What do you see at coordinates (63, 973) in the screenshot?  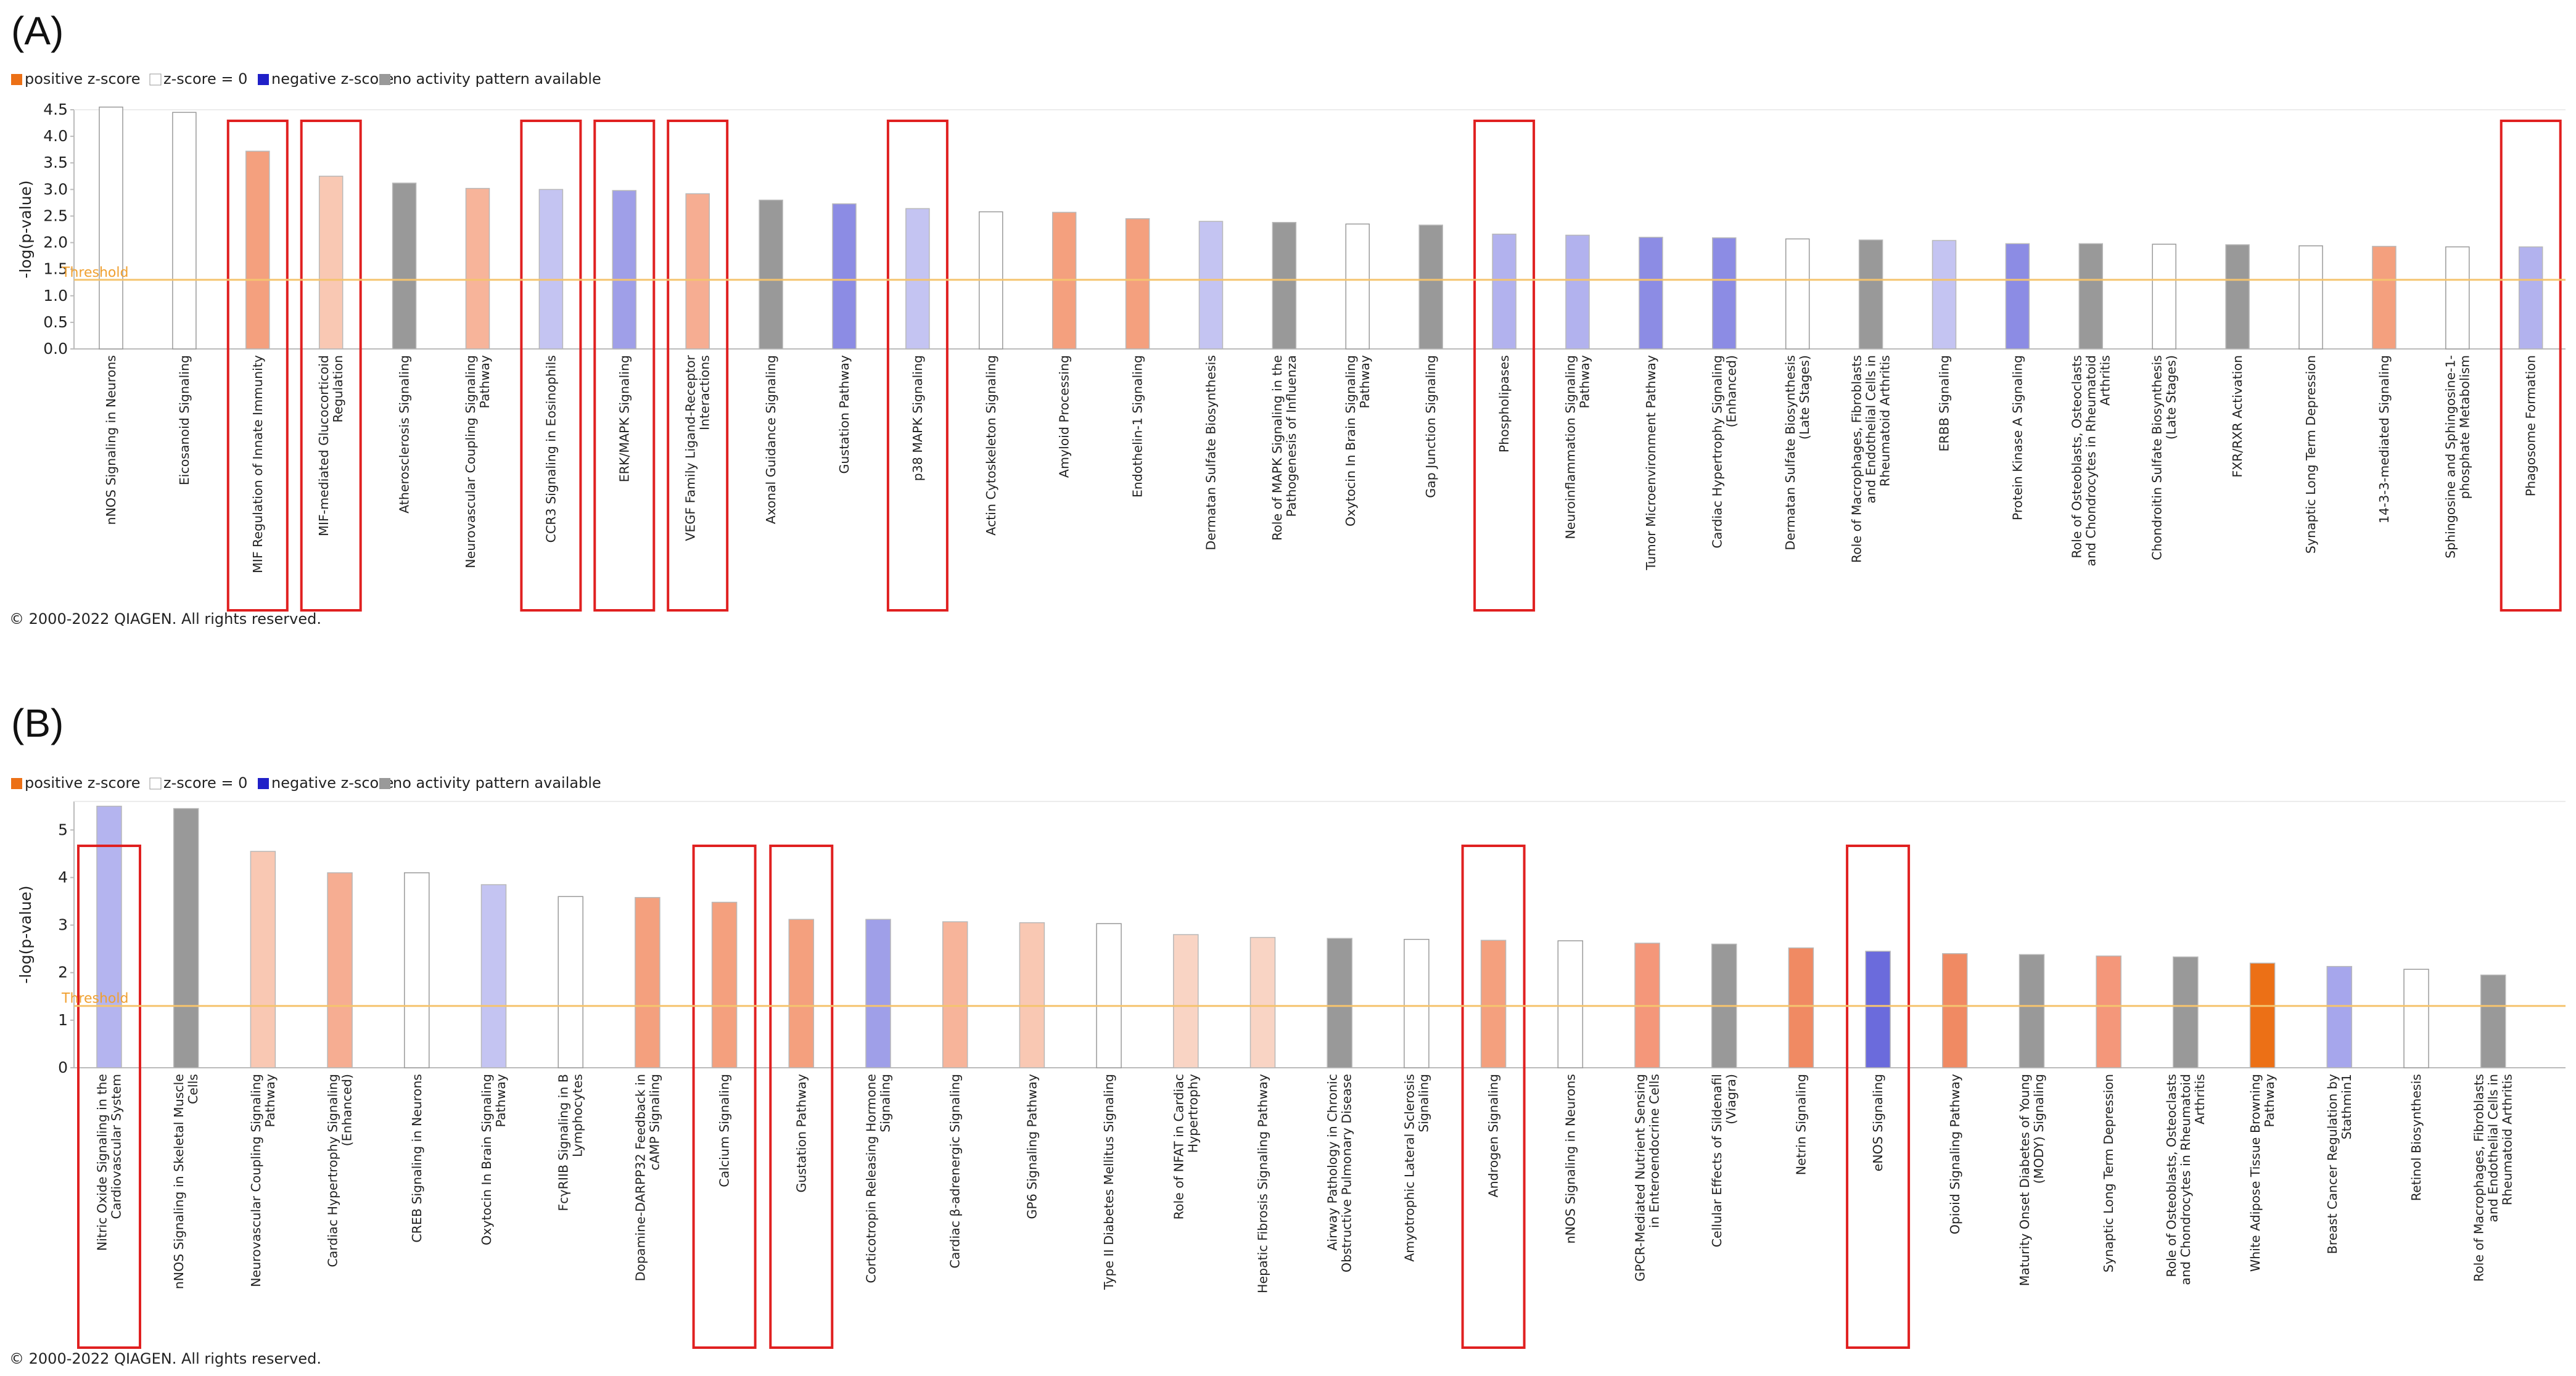 I see `panel-b-ytick-label-2: 2` at bounding box center [63, 973].